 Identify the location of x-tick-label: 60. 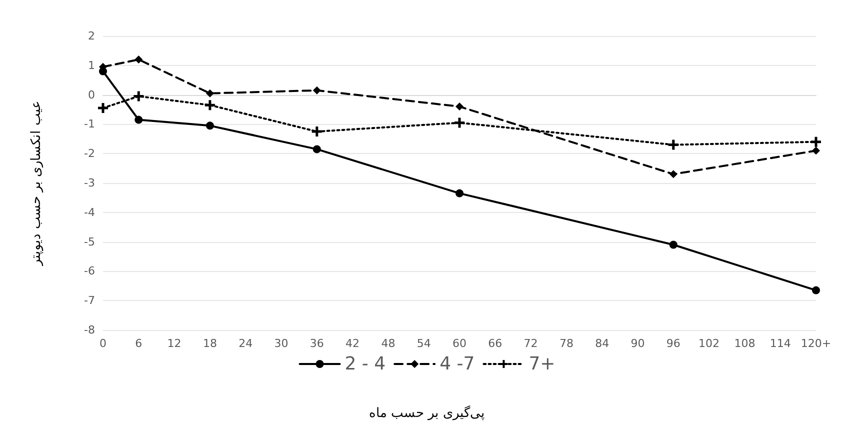
(459, 343).